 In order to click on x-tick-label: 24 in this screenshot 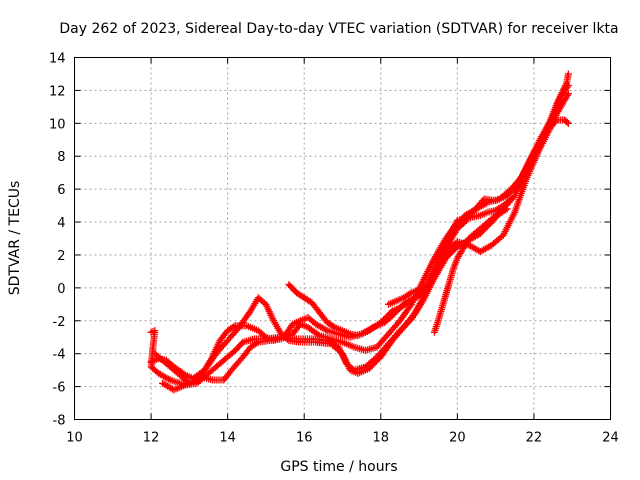, I will do `click(610, 438)`.